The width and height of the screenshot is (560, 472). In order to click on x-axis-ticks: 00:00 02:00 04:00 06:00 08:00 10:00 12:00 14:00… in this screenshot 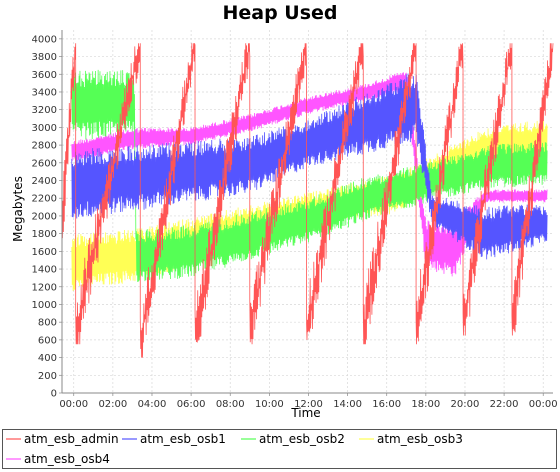, I will do `click(308, 401)`.